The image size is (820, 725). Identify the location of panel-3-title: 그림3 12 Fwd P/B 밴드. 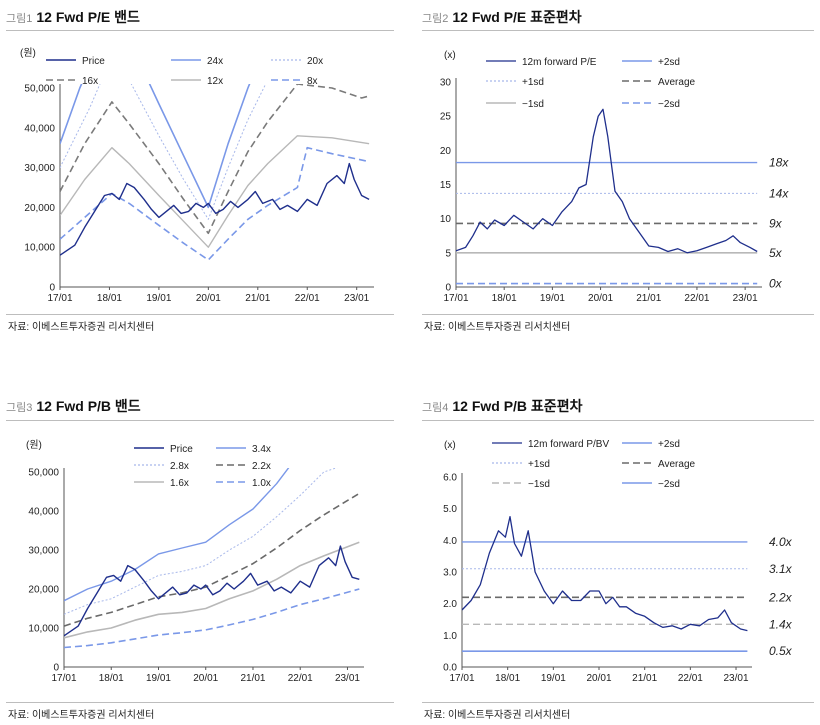
(73, 406).